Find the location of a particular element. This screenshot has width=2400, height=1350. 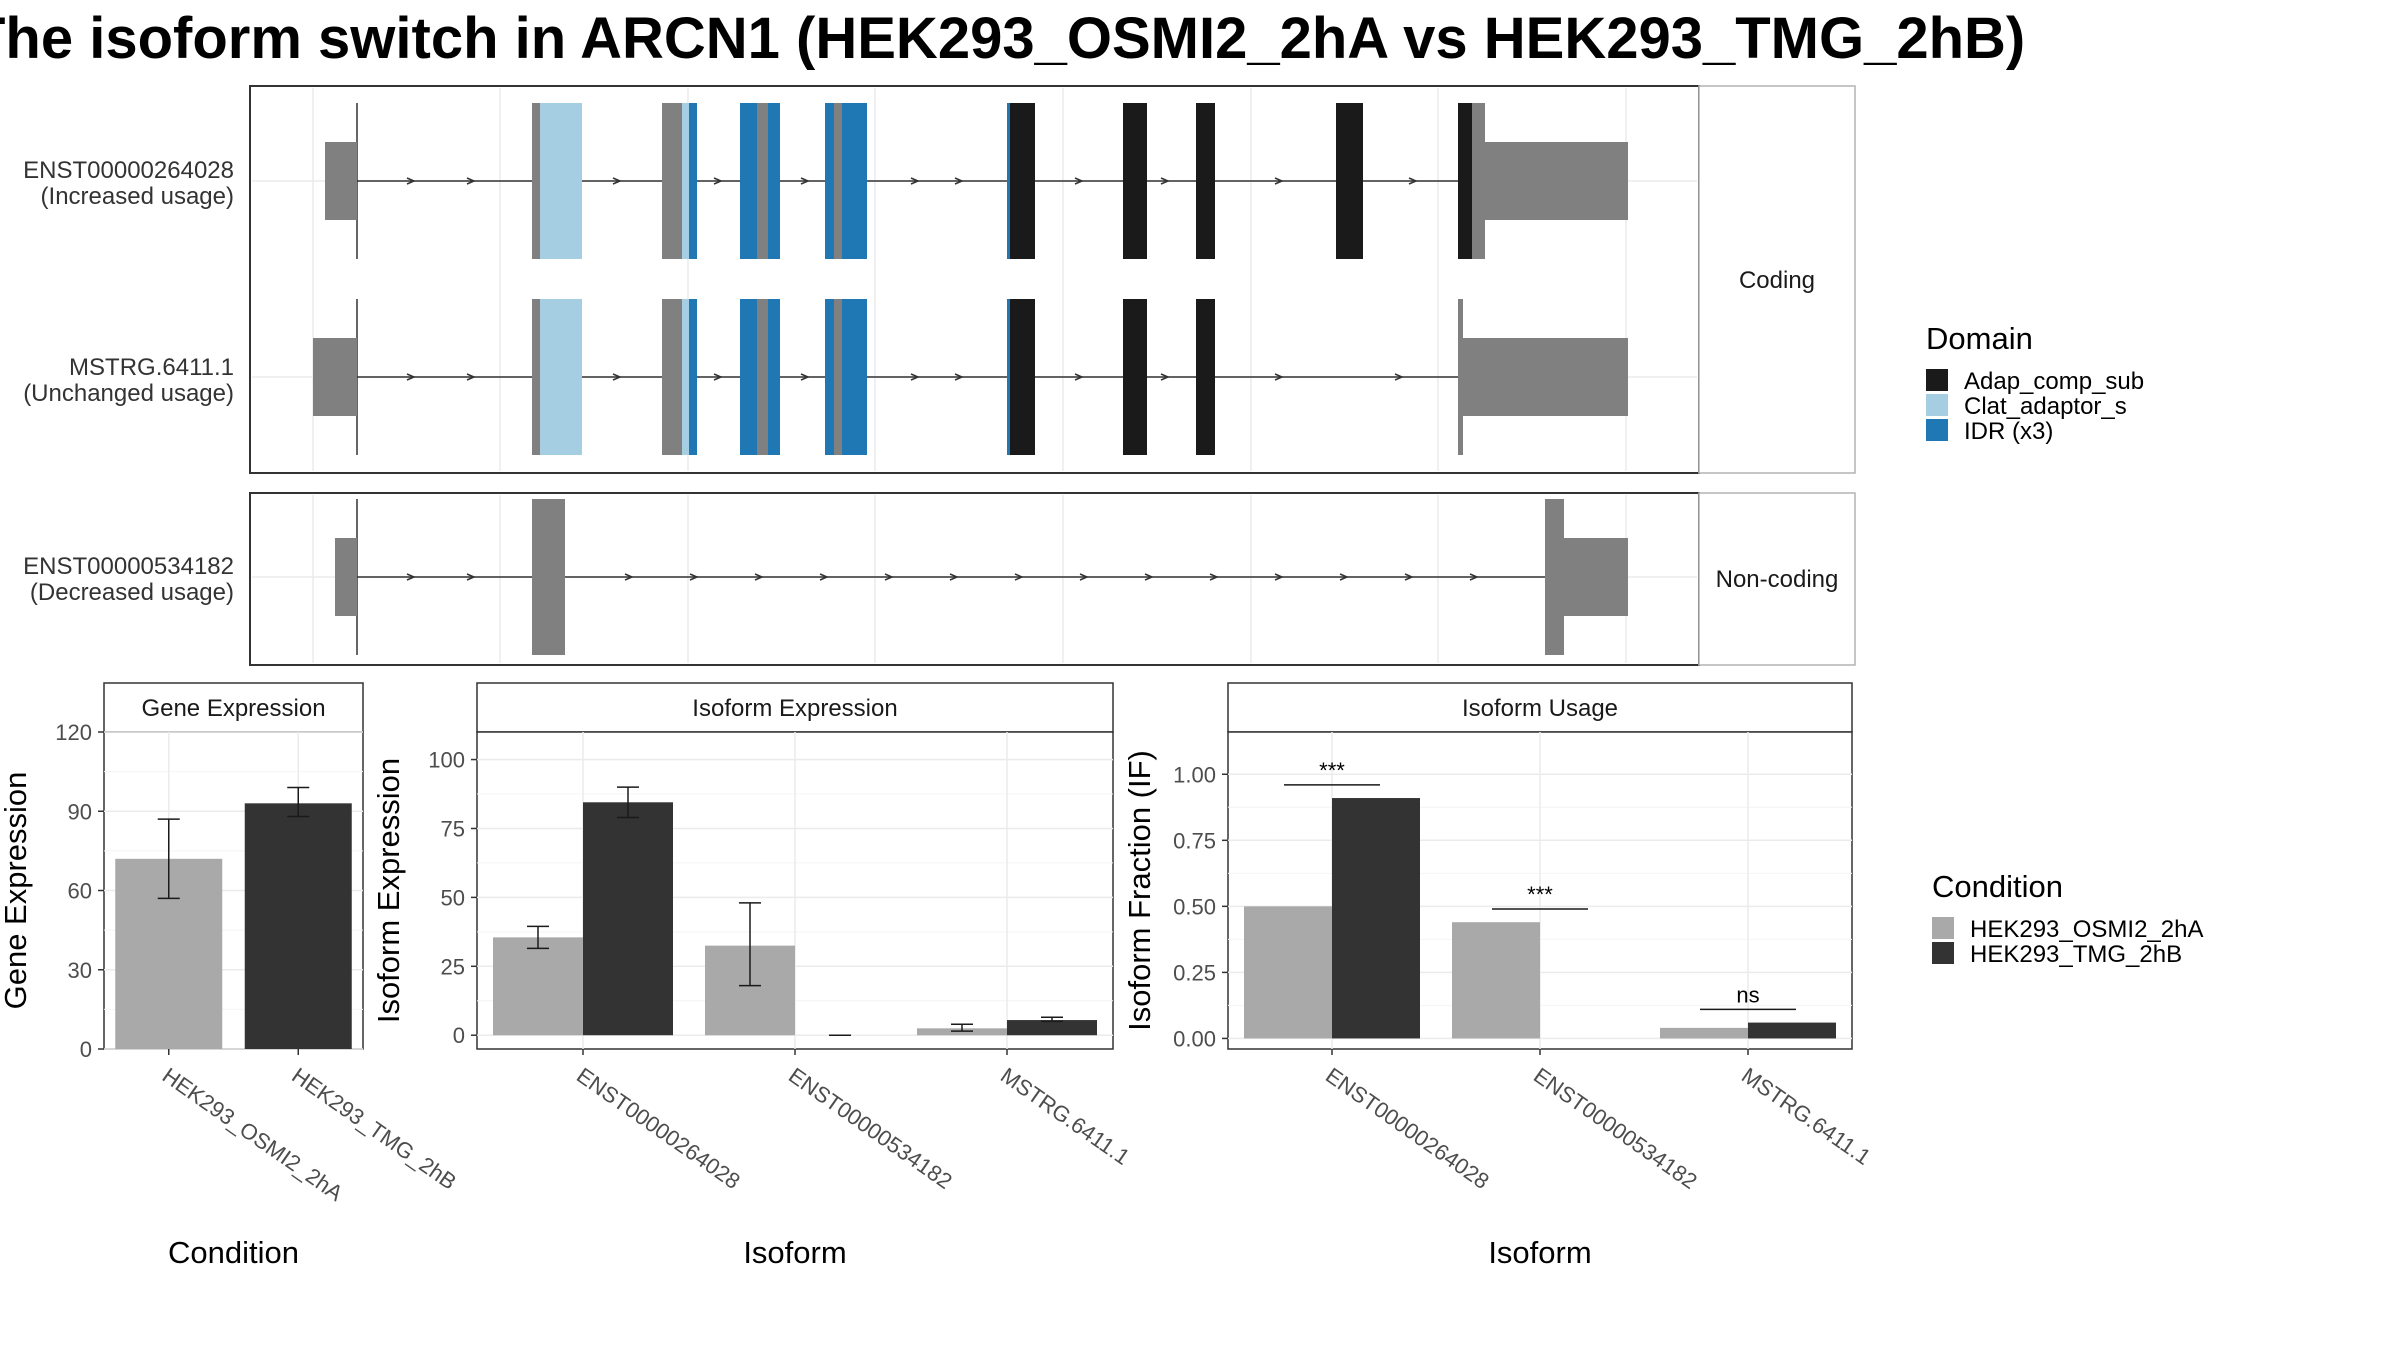

transcript-MSTRG.6411.1 is located at coordinates (970, 377).